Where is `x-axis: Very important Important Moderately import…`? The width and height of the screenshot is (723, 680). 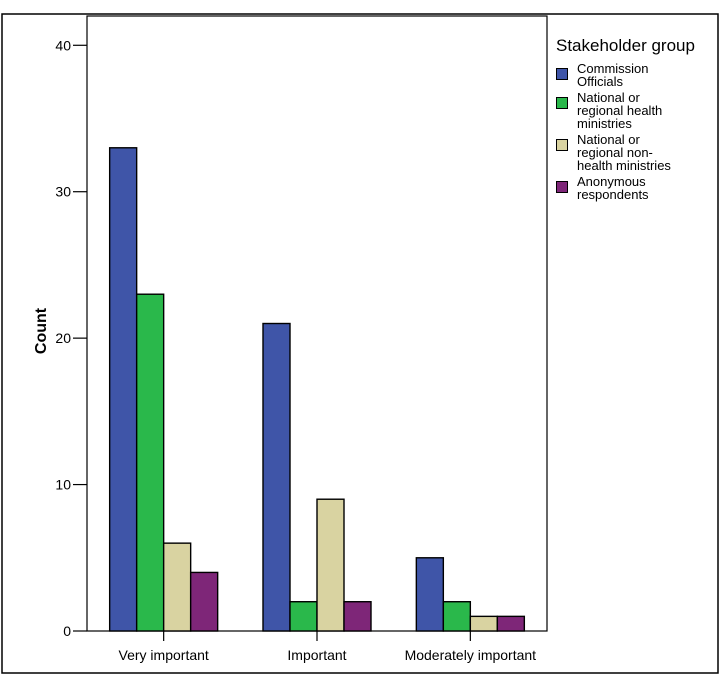
x-axis: Very important Important Moderately import… is located at coordinates (328, 647).